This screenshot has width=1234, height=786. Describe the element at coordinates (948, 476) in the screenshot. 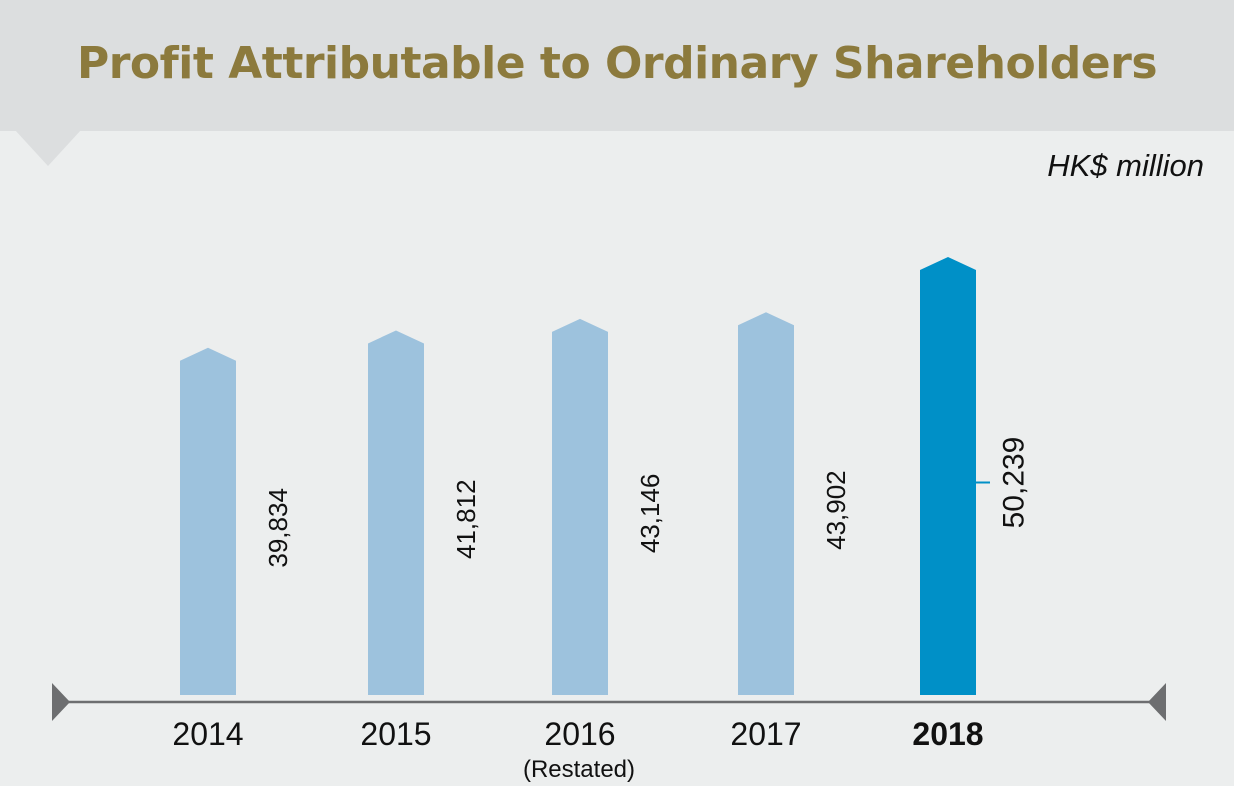

I see `bar-2018` at that location.